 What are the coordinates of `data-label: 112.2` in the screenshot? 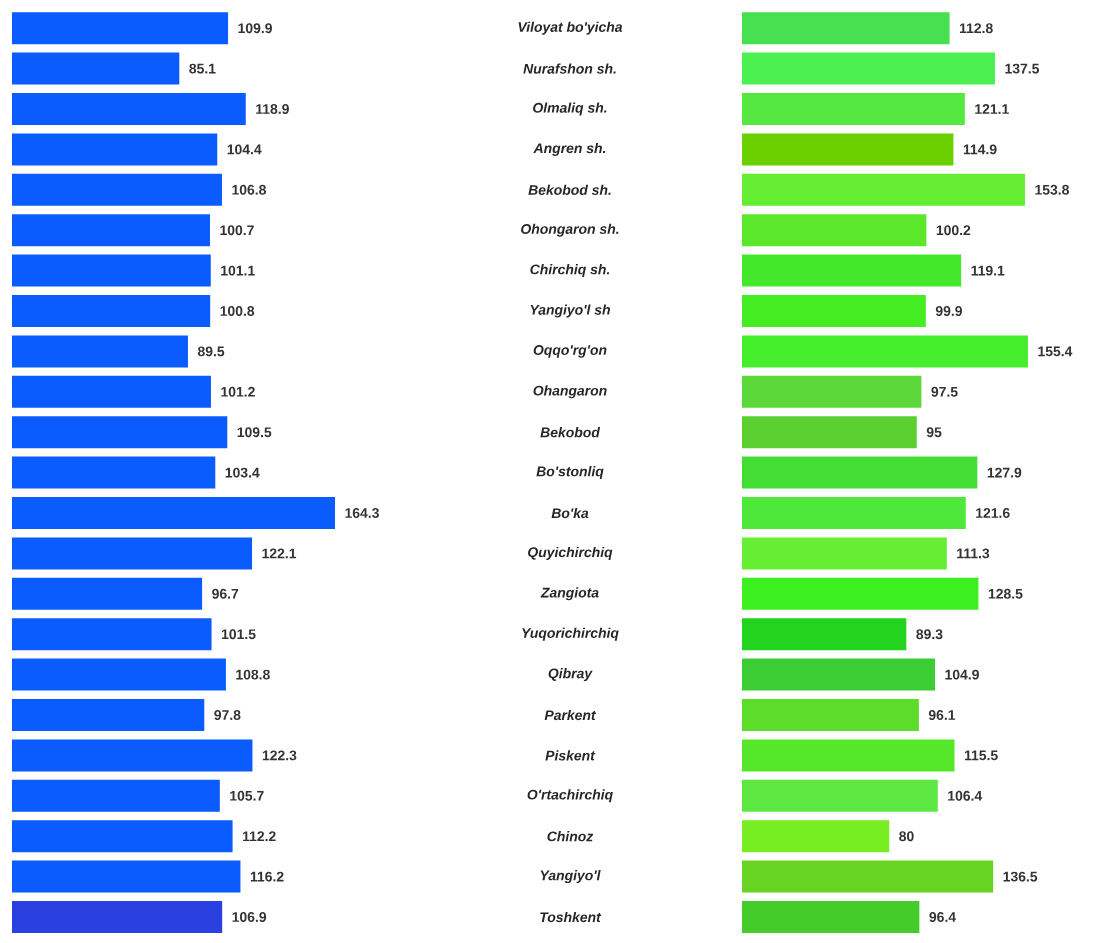 It's located at (259, 836).